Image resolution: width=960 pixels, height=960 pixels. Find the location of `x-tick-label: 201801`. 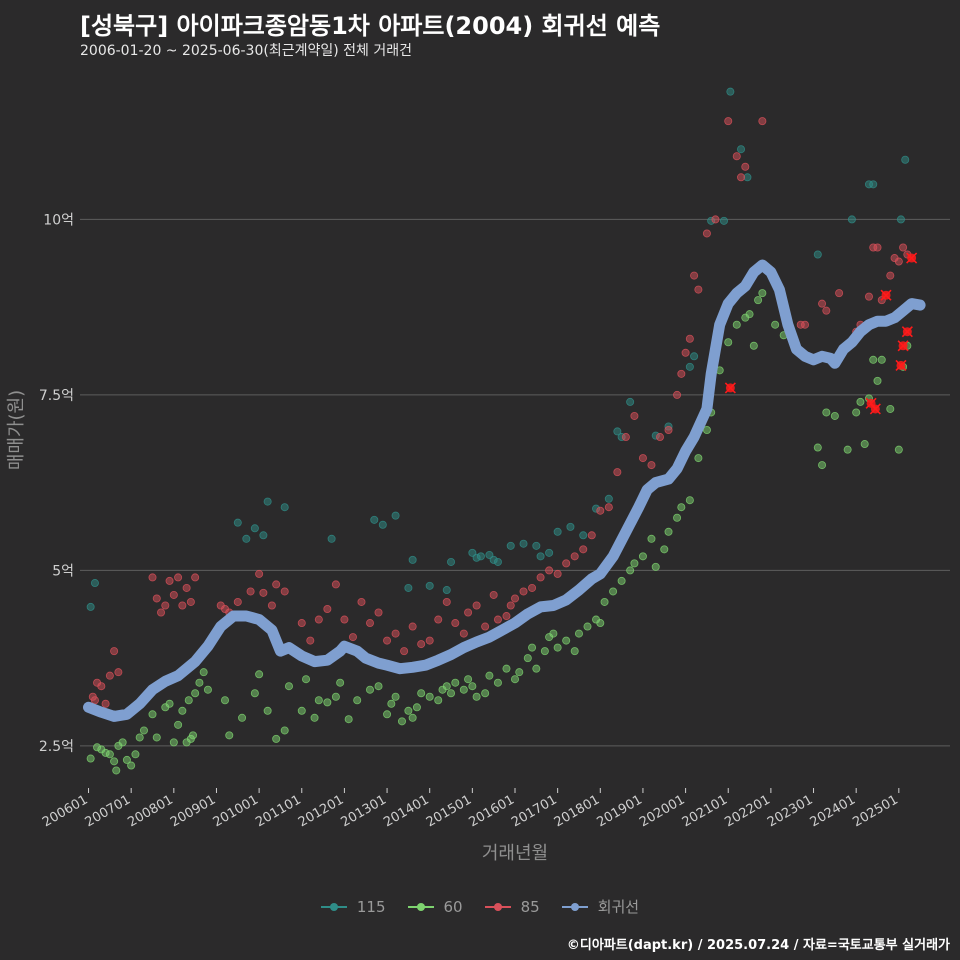

x-tick-label: 201801 is located at coordinates (577, 811).